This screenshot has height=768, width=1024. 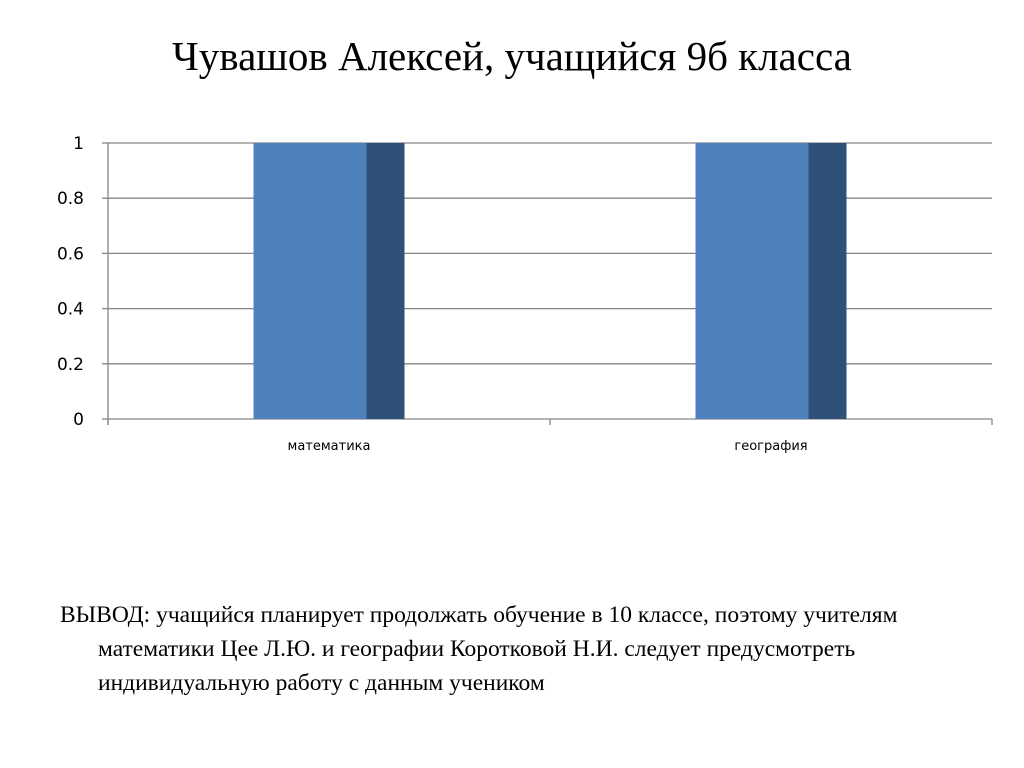 I want to click on y-tick-label: 1, so click(x=78, y=144).